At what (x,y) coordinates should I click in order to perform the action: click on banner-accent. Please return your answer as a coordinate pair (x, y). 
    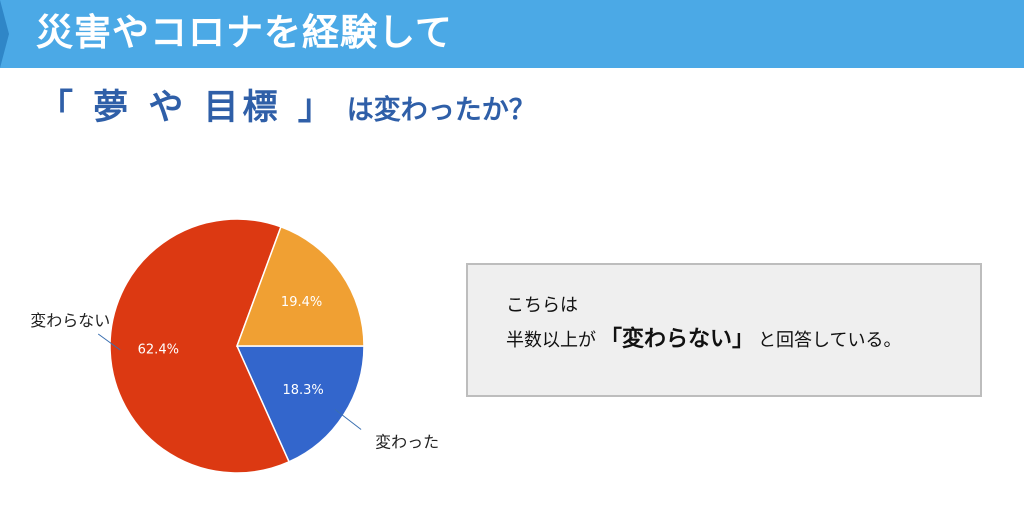
    Looking at the image, I should click on (4, 34).